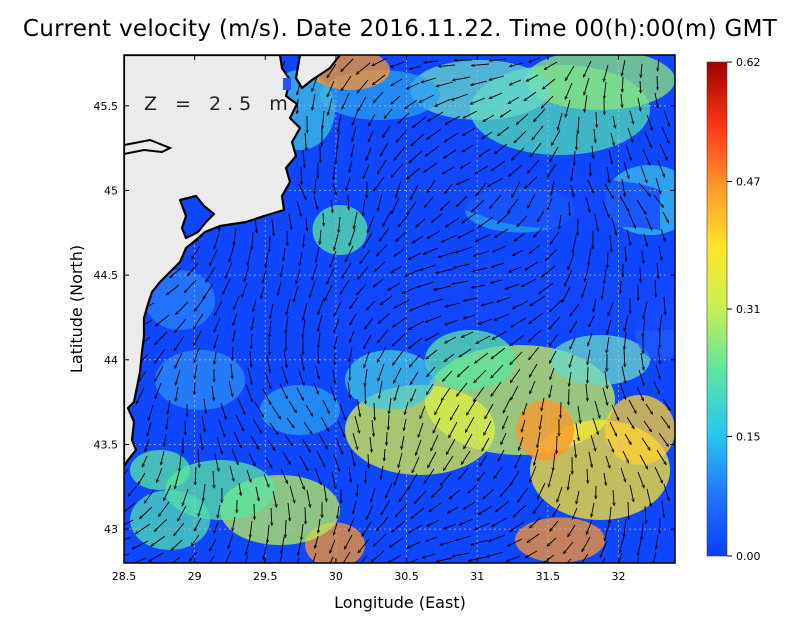 The height and width of the screenshot is (618, 800). Describe the element at coordinates (111, 190) in the screenshot. I see `y-tick-label: 45` at that location.